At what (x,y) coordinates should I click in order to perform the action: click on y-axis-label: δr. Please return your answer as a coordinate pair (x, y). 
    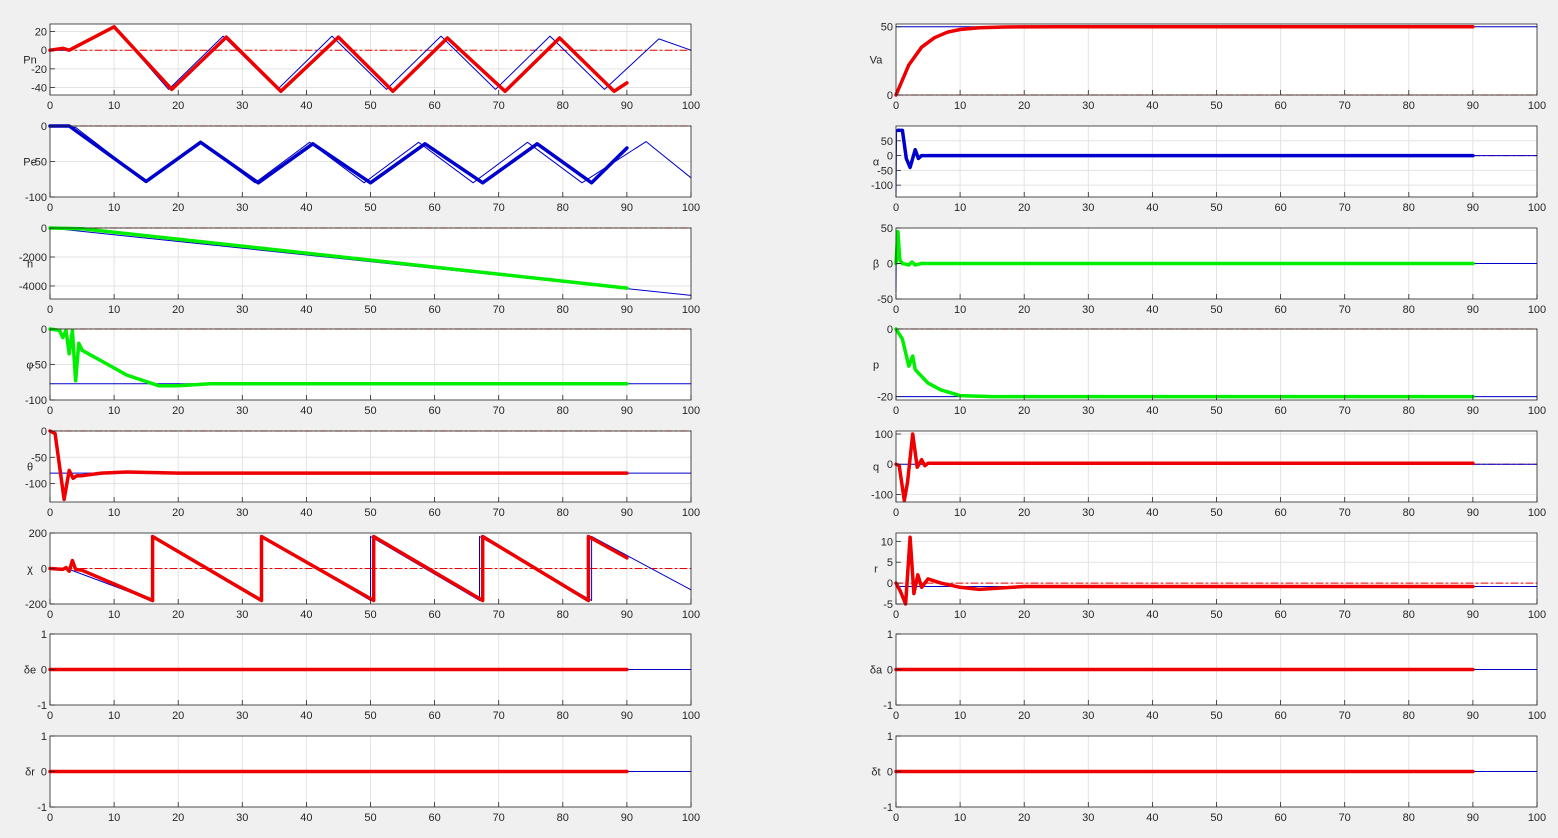
    Looking at the image, I should click on (30, 773).